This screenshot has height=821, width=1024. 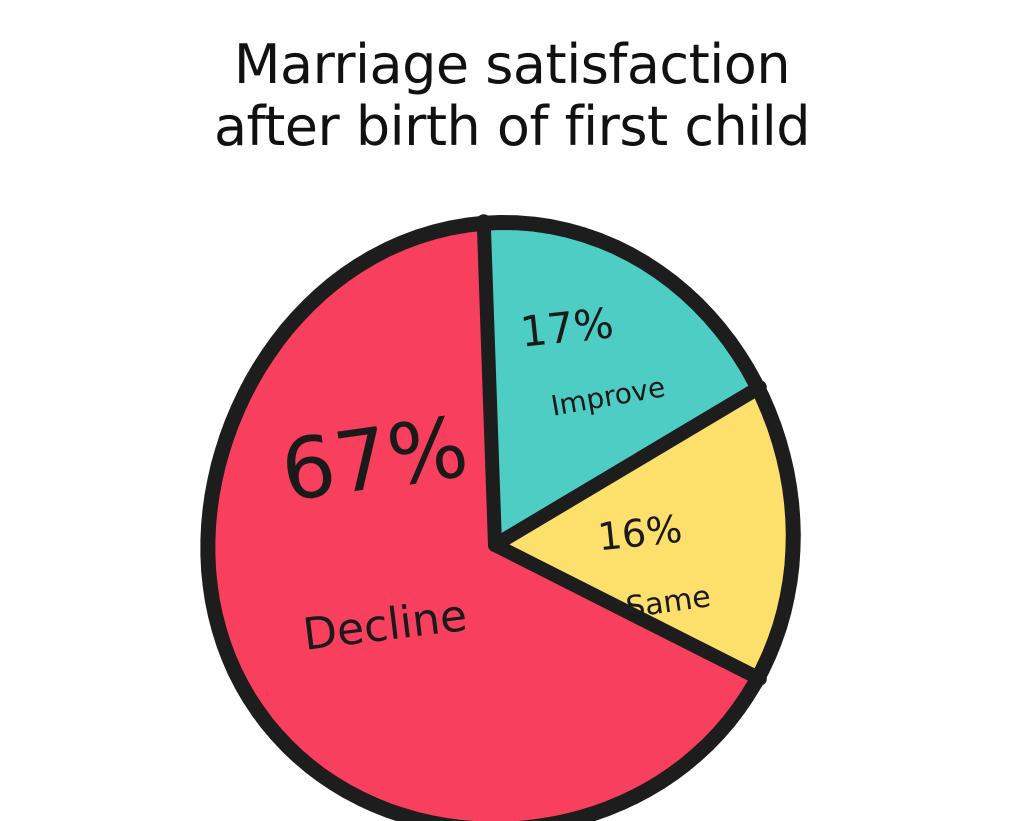 What do you see at coordinates (512, 126) in the screenshot?
I see `chart-title-line-2: after birth of first child` at bounding box center [512, 126].